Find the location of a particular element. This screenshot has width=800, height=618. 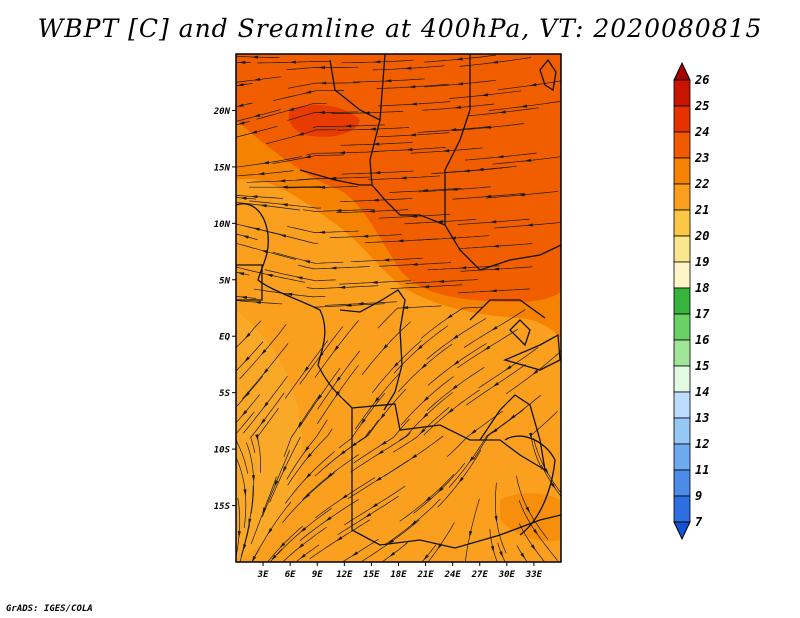

lon-tick-label: 12E is located at coordinates (344, 575).